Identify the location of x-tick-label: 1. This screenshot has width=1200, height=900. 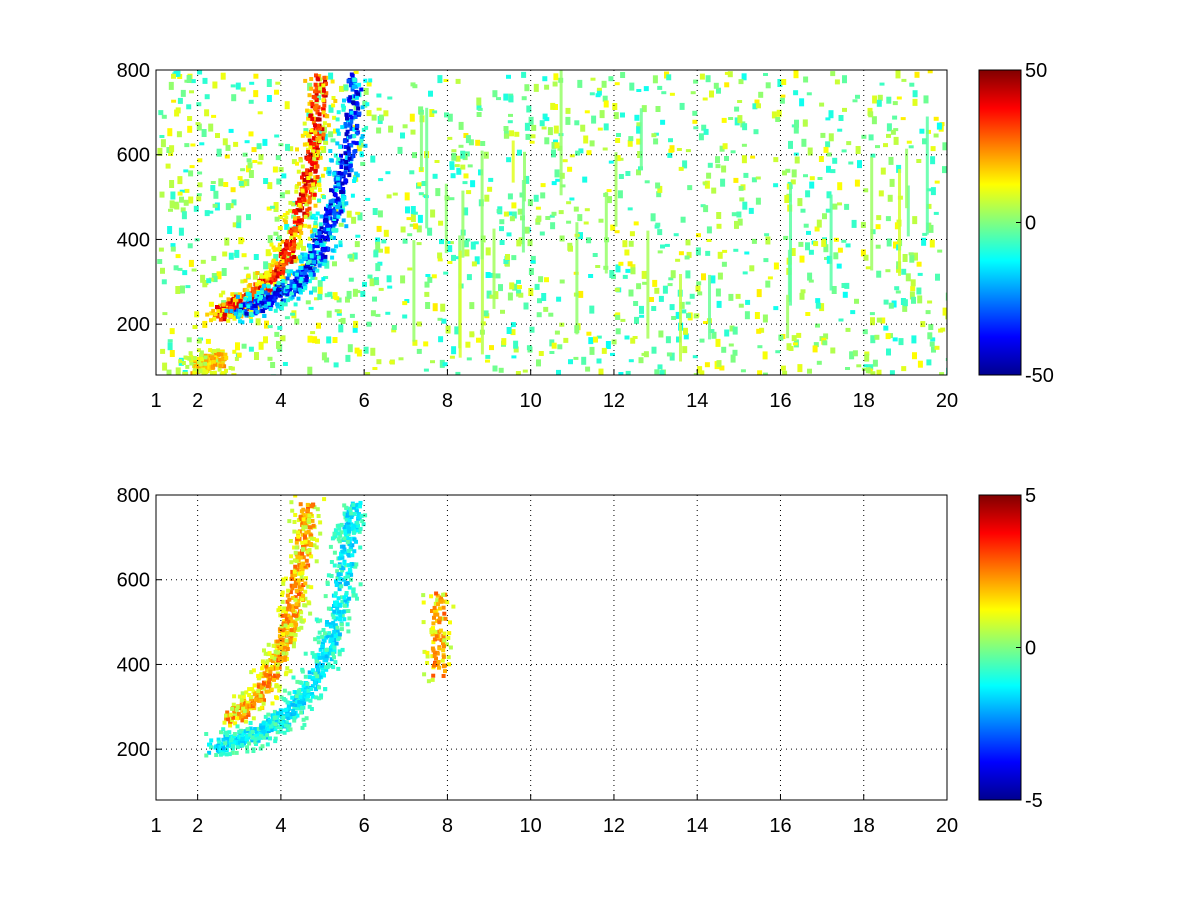
(155, 401).